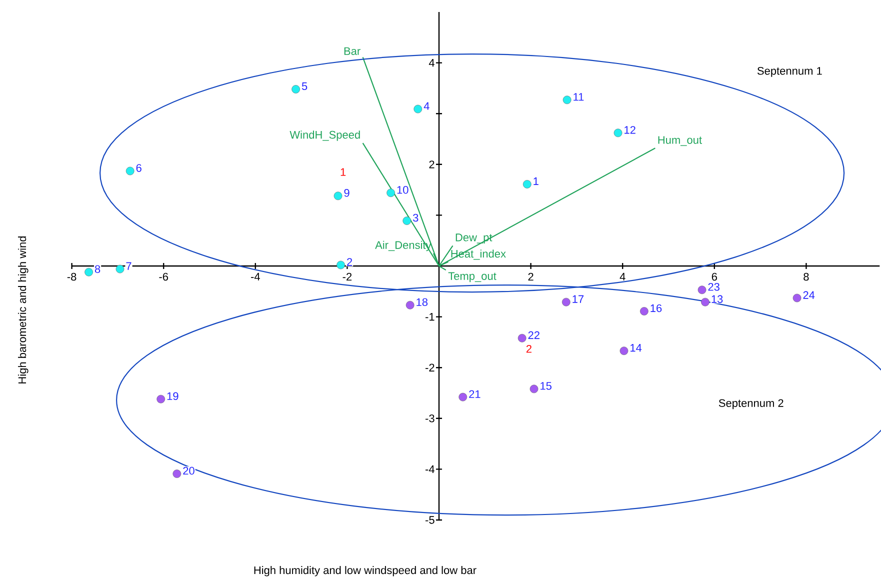 This screenshot has width=881, height=579. What do you see at coordinates (531, 276) in the screenshot?
I see `x-tick-label: 2` at bounding box center [531, 276].